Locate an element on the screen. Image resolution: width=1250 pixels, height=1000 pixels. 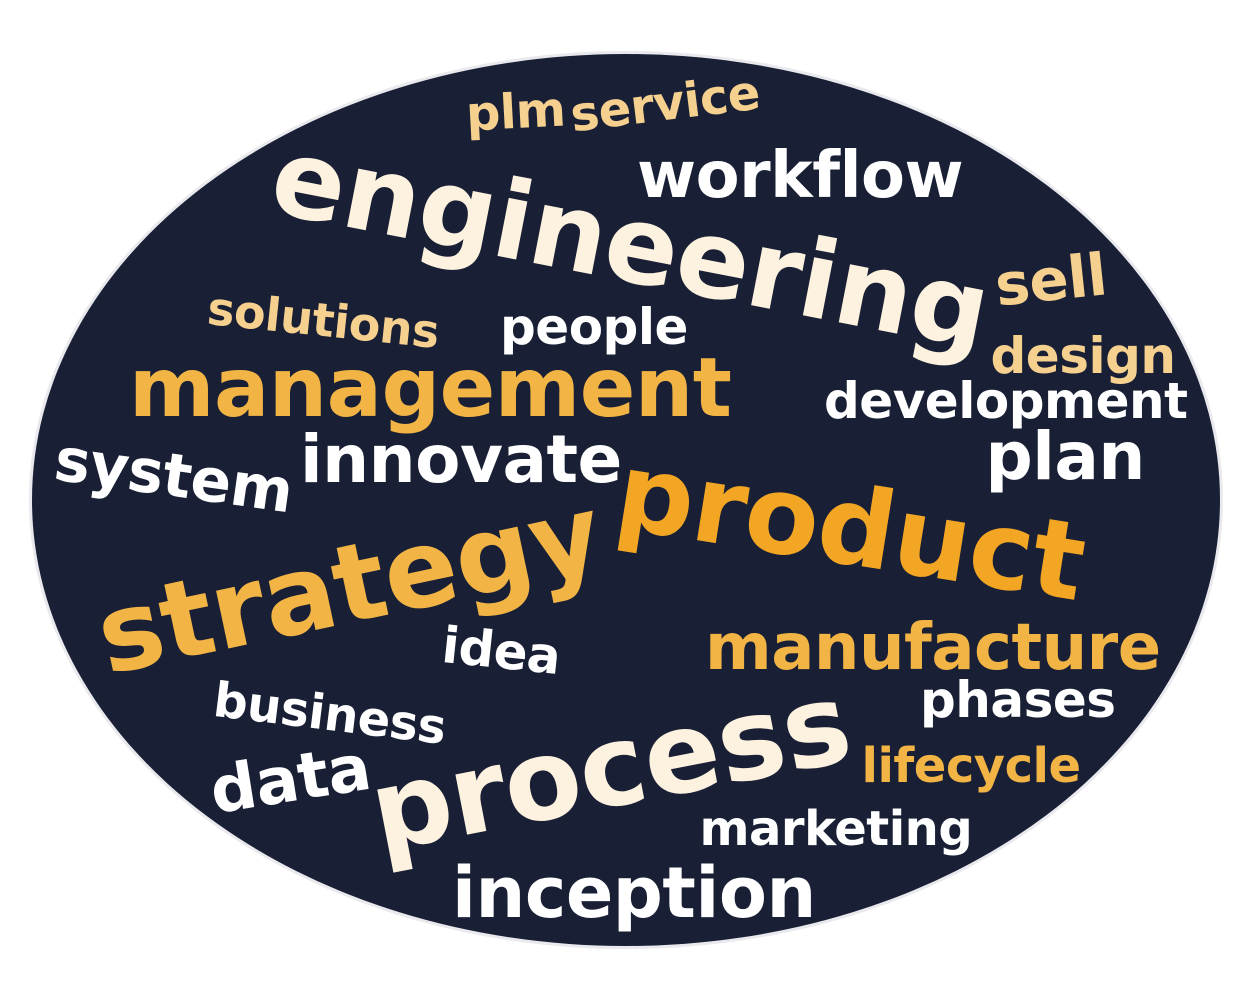
word-manufacture: manufacture is located at coordinates (933, 648).